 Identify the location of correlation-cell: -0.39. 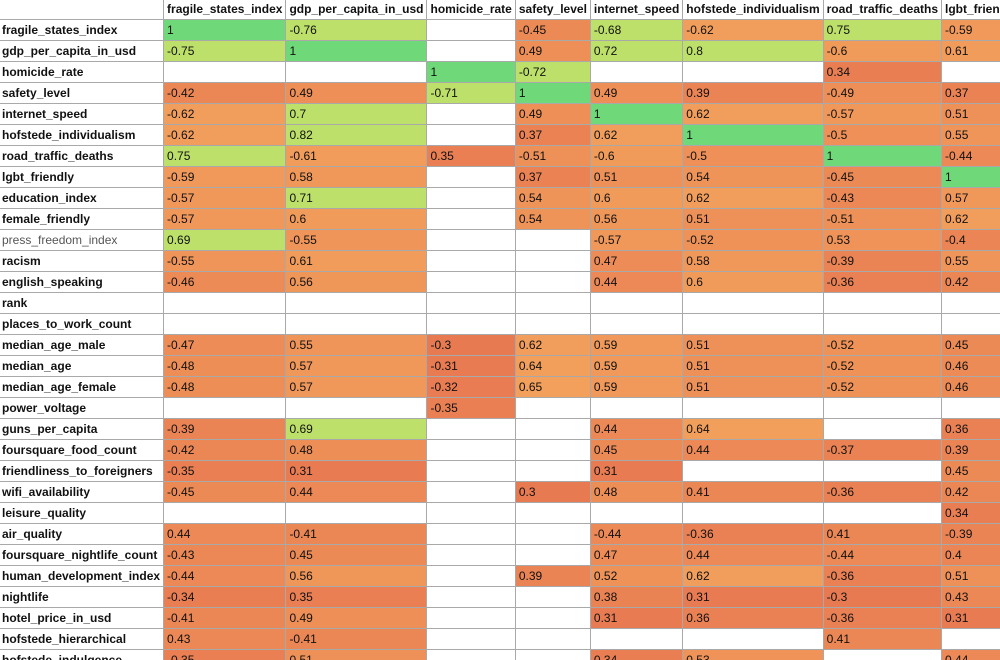
(225, 429).